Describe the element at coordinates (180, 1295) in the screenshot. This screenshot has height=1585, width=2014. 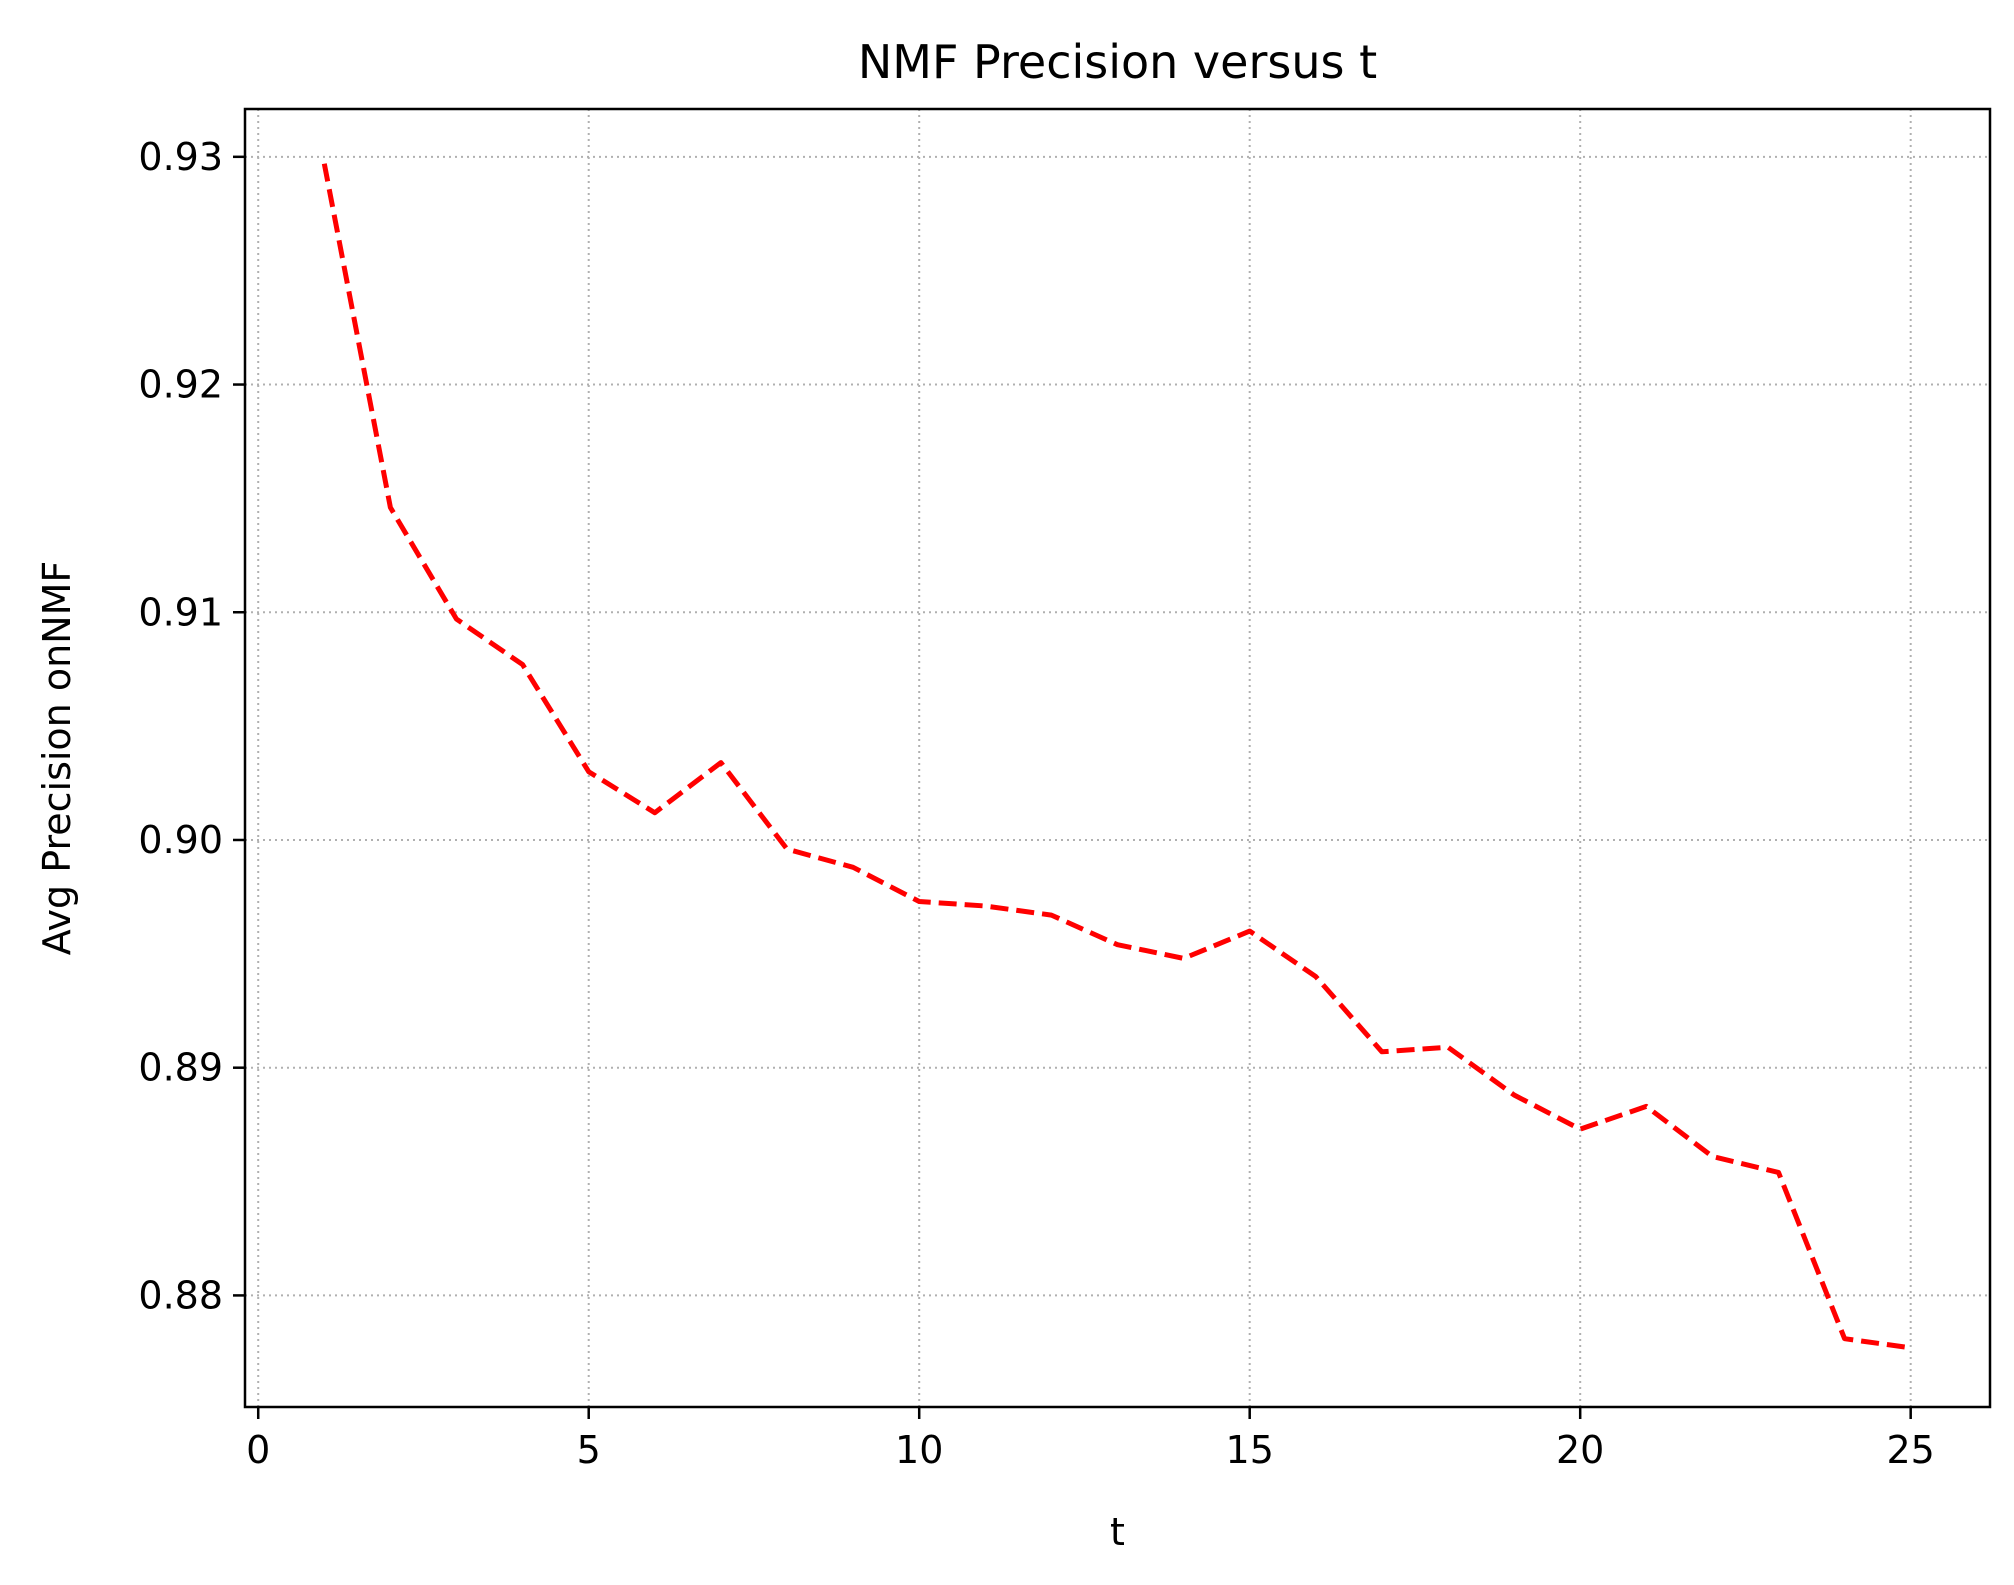
I see `y-tick-label: 0.88` at that location.